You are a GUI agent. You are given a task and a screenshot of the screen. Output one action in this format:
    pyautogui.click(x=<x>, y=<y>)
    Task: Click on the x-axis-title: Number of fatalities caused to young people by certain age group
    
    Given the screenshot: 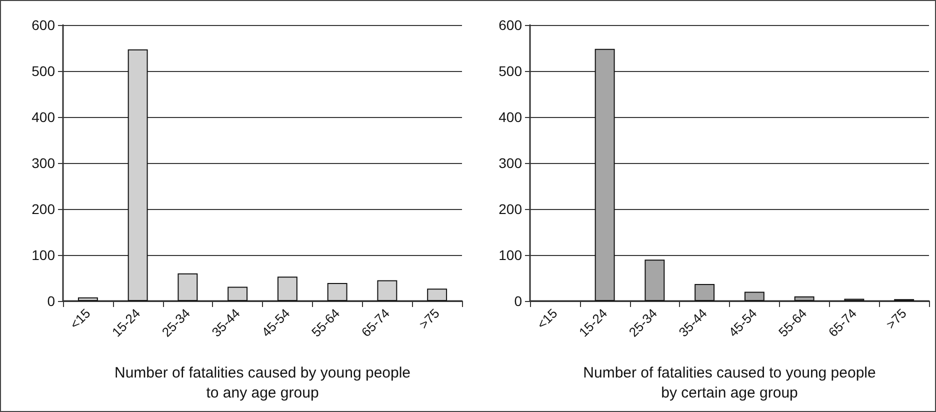 What is the action you would take?
    pyautogui.click(x=729, y=383)
    